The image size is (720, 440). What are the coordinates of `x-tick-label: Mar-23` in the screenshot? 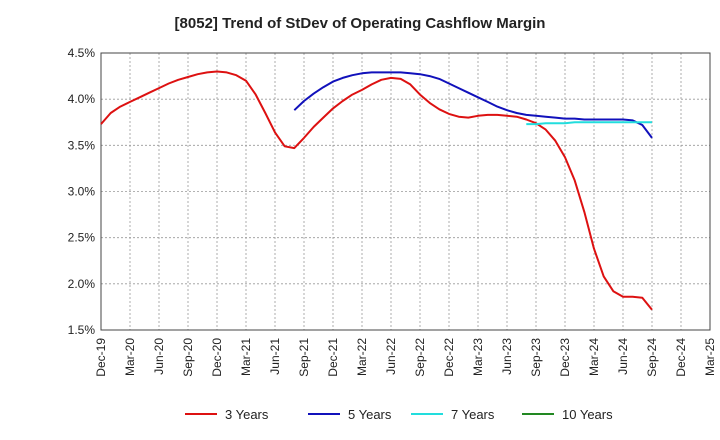 It's located at (478, 357).